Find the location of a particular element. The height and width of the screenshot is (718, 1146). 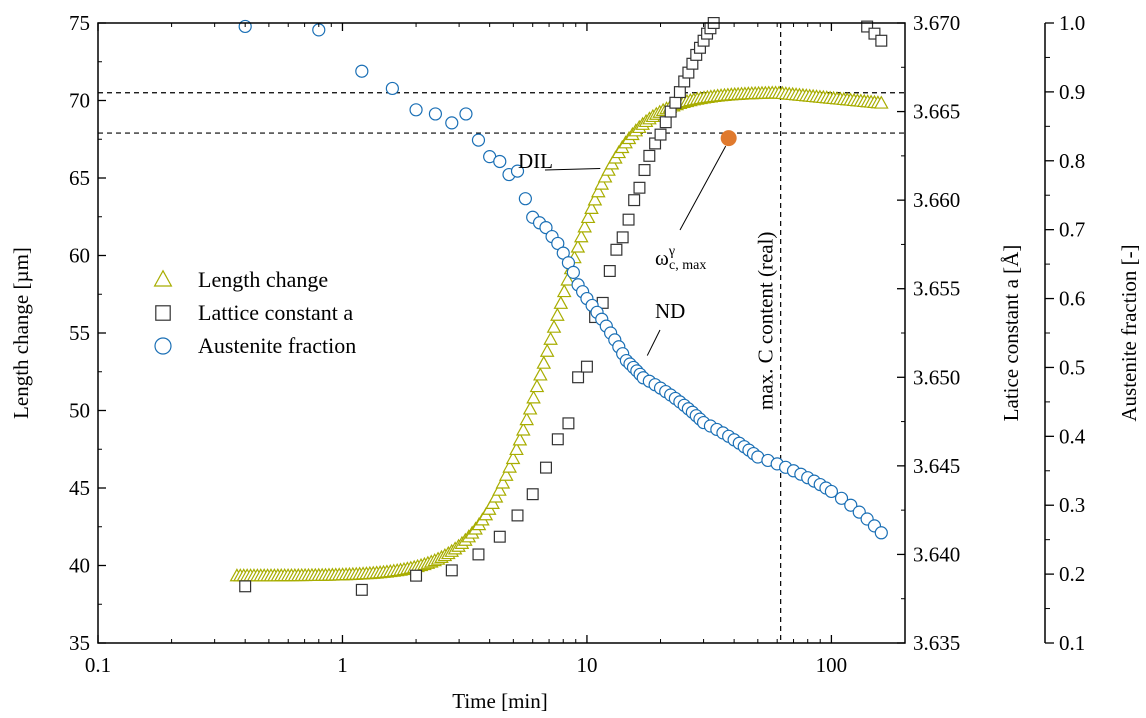

legend-label: Austenite fraction is located at coordinates (277, 345).